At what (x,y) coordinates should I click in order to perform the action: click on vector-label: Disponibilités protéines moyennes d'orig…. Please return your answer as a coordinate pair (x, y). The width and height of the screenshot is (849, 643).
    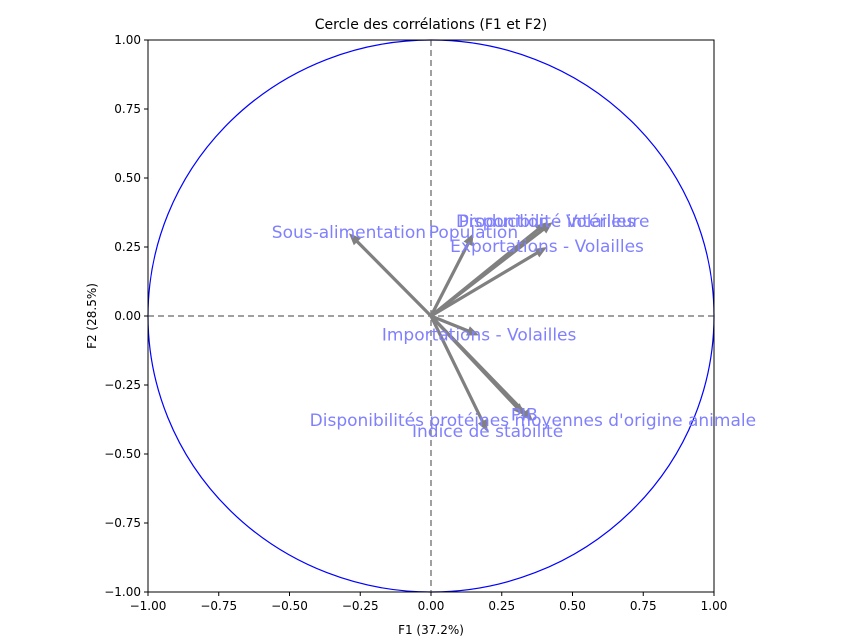
    Looking at the image, I should click on (533, 421).